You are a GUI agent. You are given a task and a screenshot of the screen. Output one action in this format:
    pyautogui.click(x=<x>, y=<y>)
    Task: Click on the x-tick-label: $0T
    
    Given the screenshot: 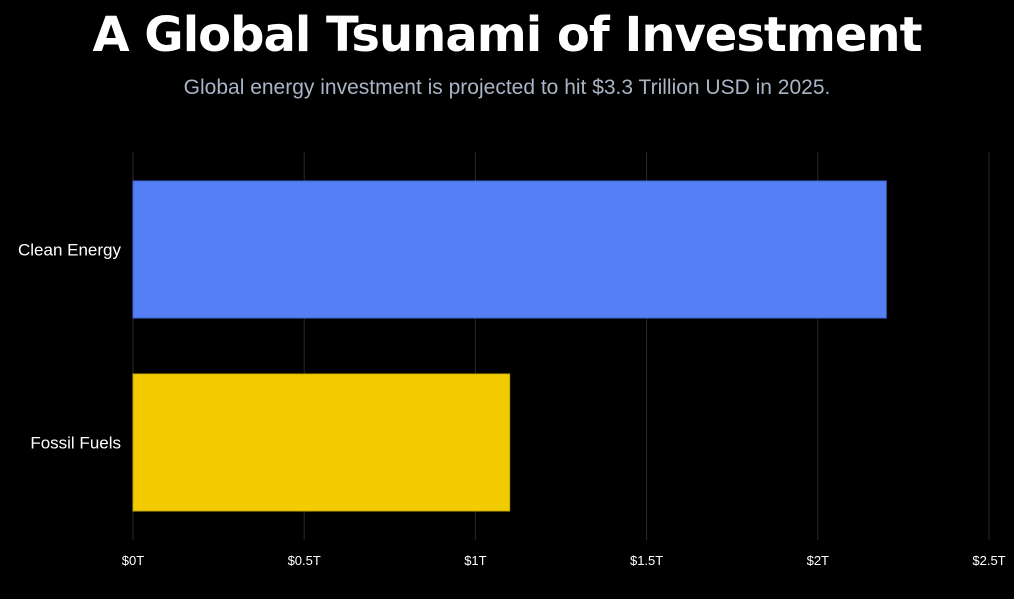 What is the action you would take?
    pyautogui.click(x=133, y=560)
    